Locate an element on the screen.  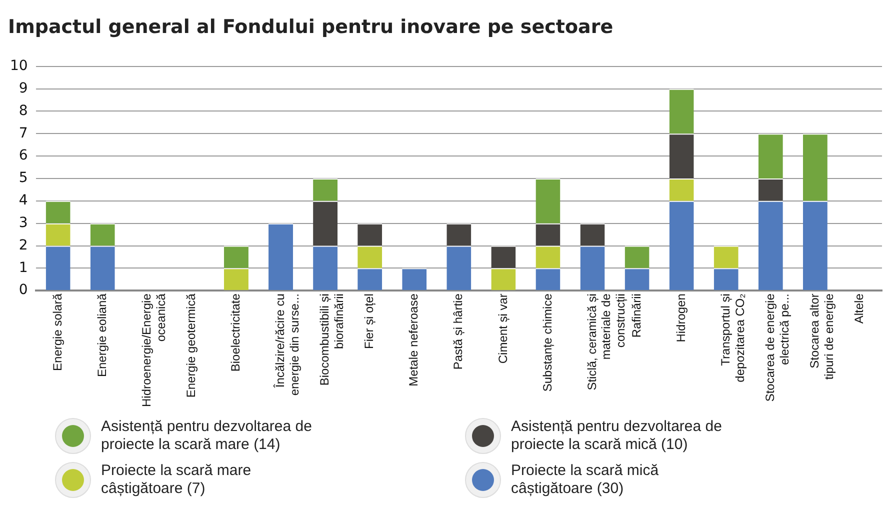
y-tick-label: 7 is located at coordinates (23, 133).